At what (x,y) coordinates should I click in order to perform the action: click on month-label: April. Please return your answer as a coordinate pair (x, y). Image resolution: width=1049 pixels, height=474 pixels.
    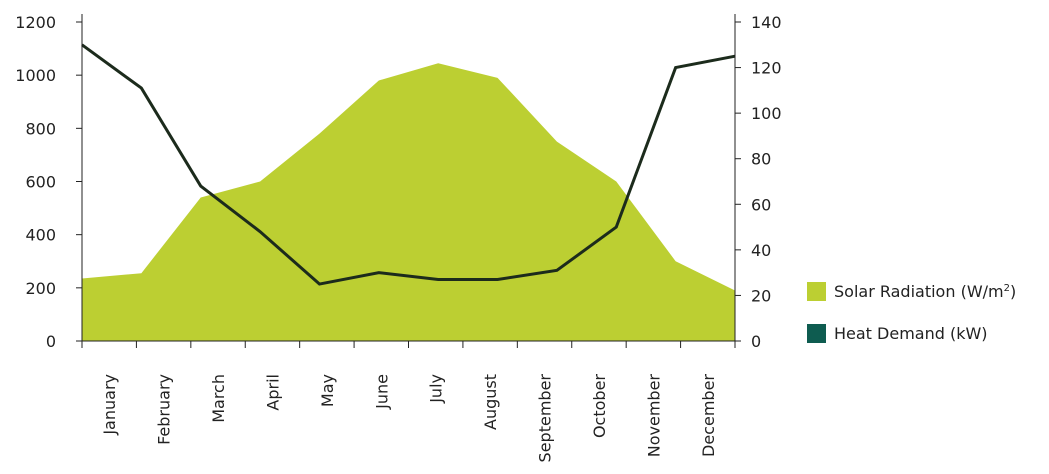
    Looking at the image, I should click on (272, 392).